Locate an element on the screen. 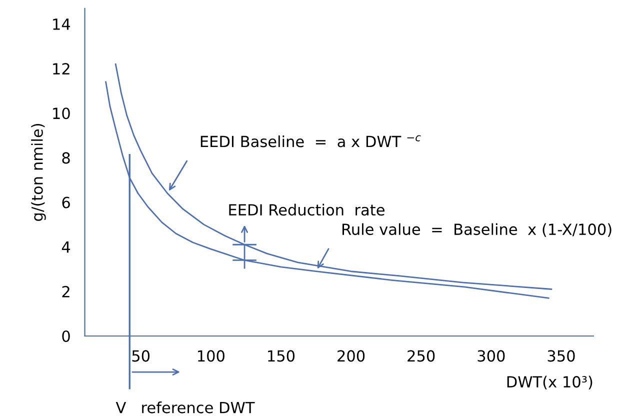 This screenshot has width=628, height=420. annotation: Rule value = Baseline x (1-X/100) is located at coordinates (477, 230).